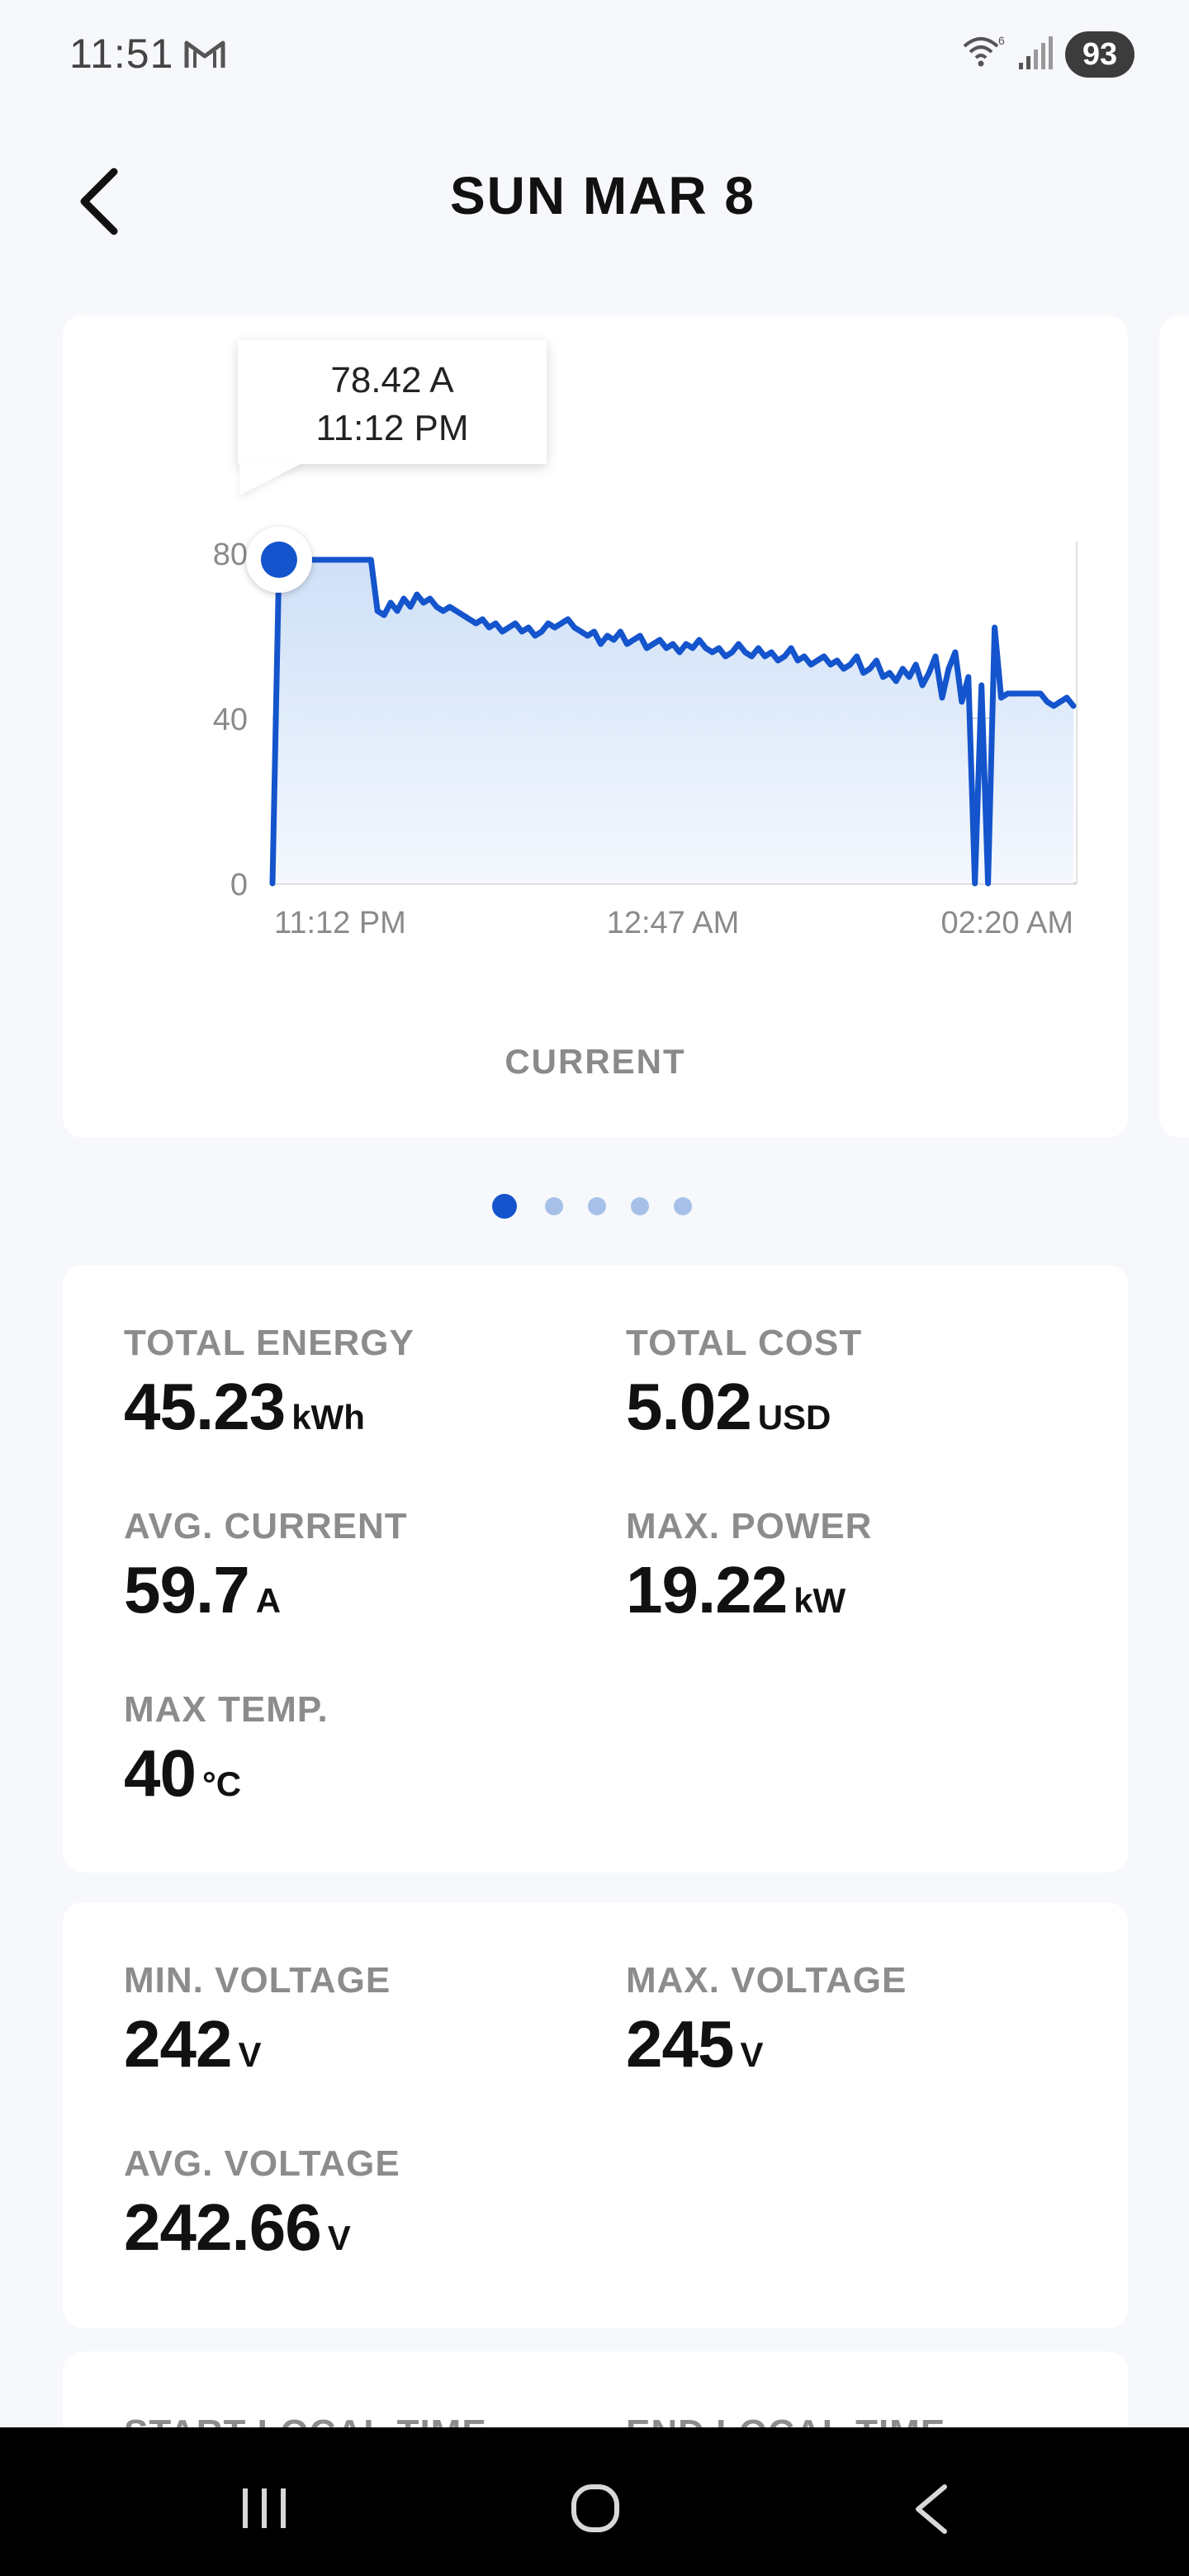  Describe the element at coordinates (931, 2509) in the screenshot. I see `back-icon` at that location.